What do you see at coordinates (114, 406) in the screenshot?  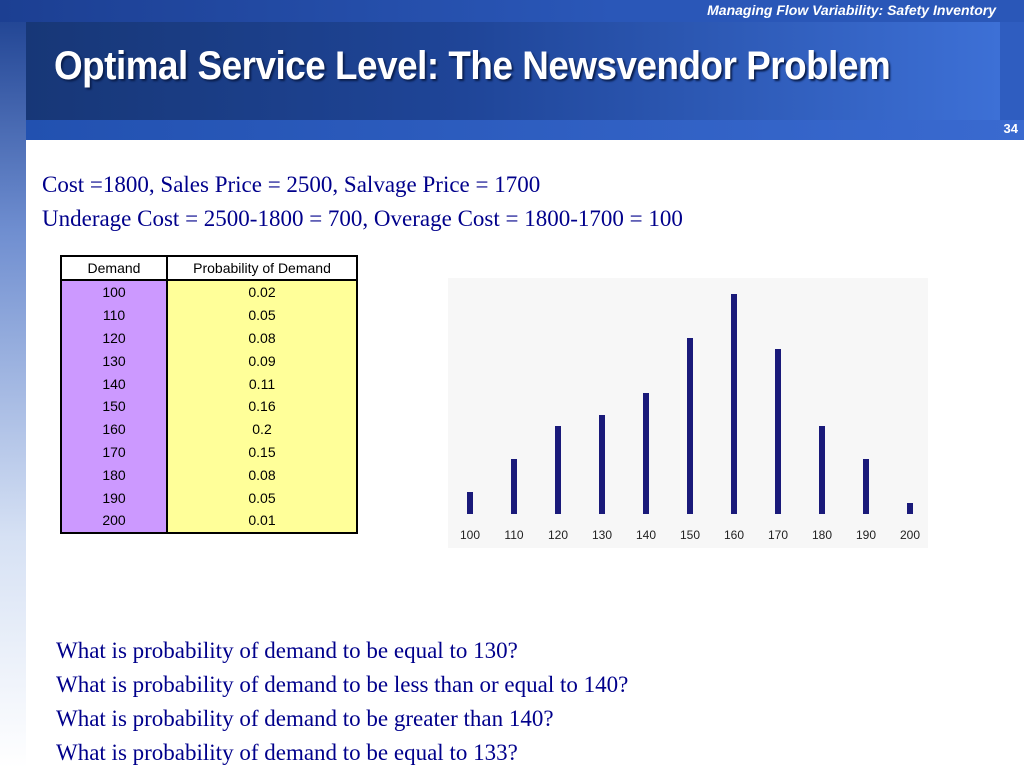 I see `demand-cell: 150` at bounding box center [114, 406].